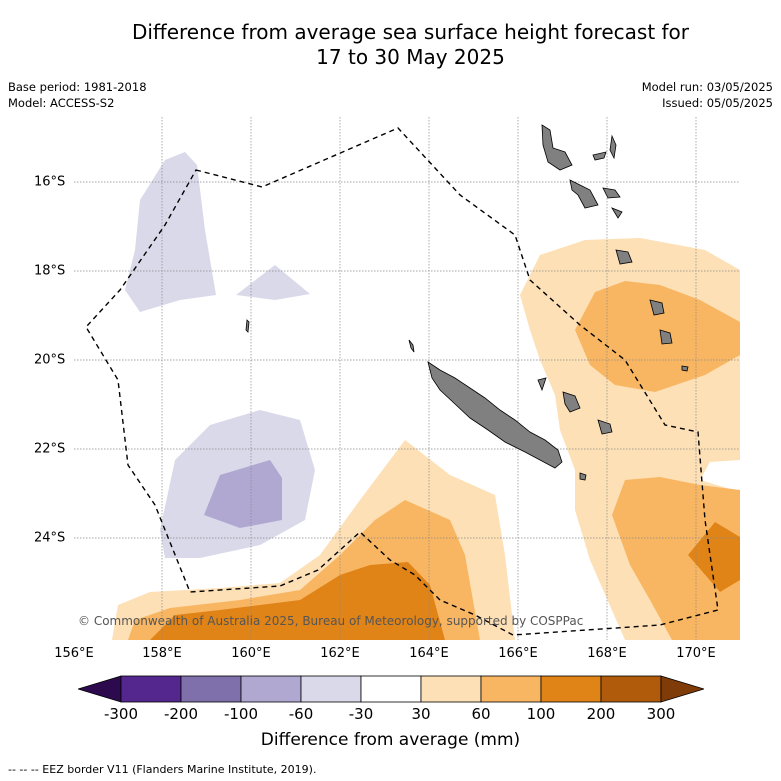  I want to click on anomaly-fill-60-100-east-south, so click(676, 558).